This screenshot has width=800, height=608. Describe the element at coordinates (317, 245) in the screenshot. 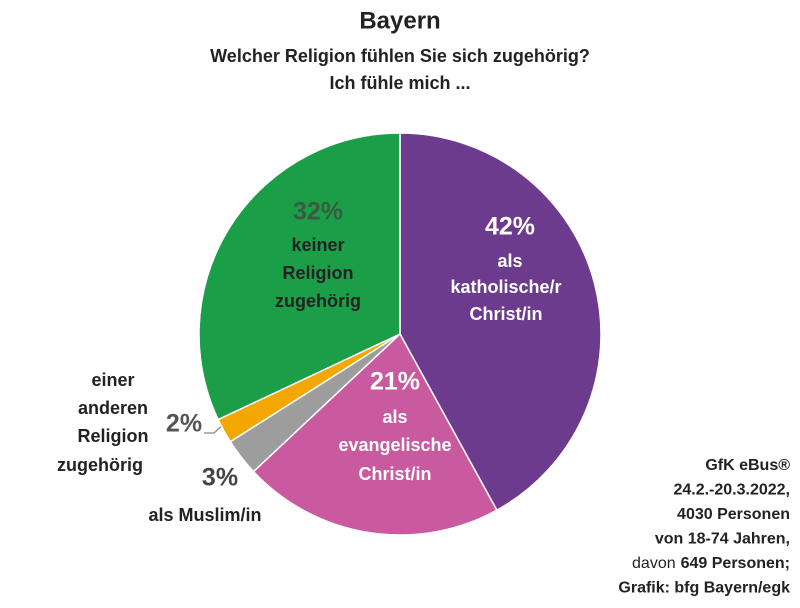

I see `category-label: keiner` at that location.